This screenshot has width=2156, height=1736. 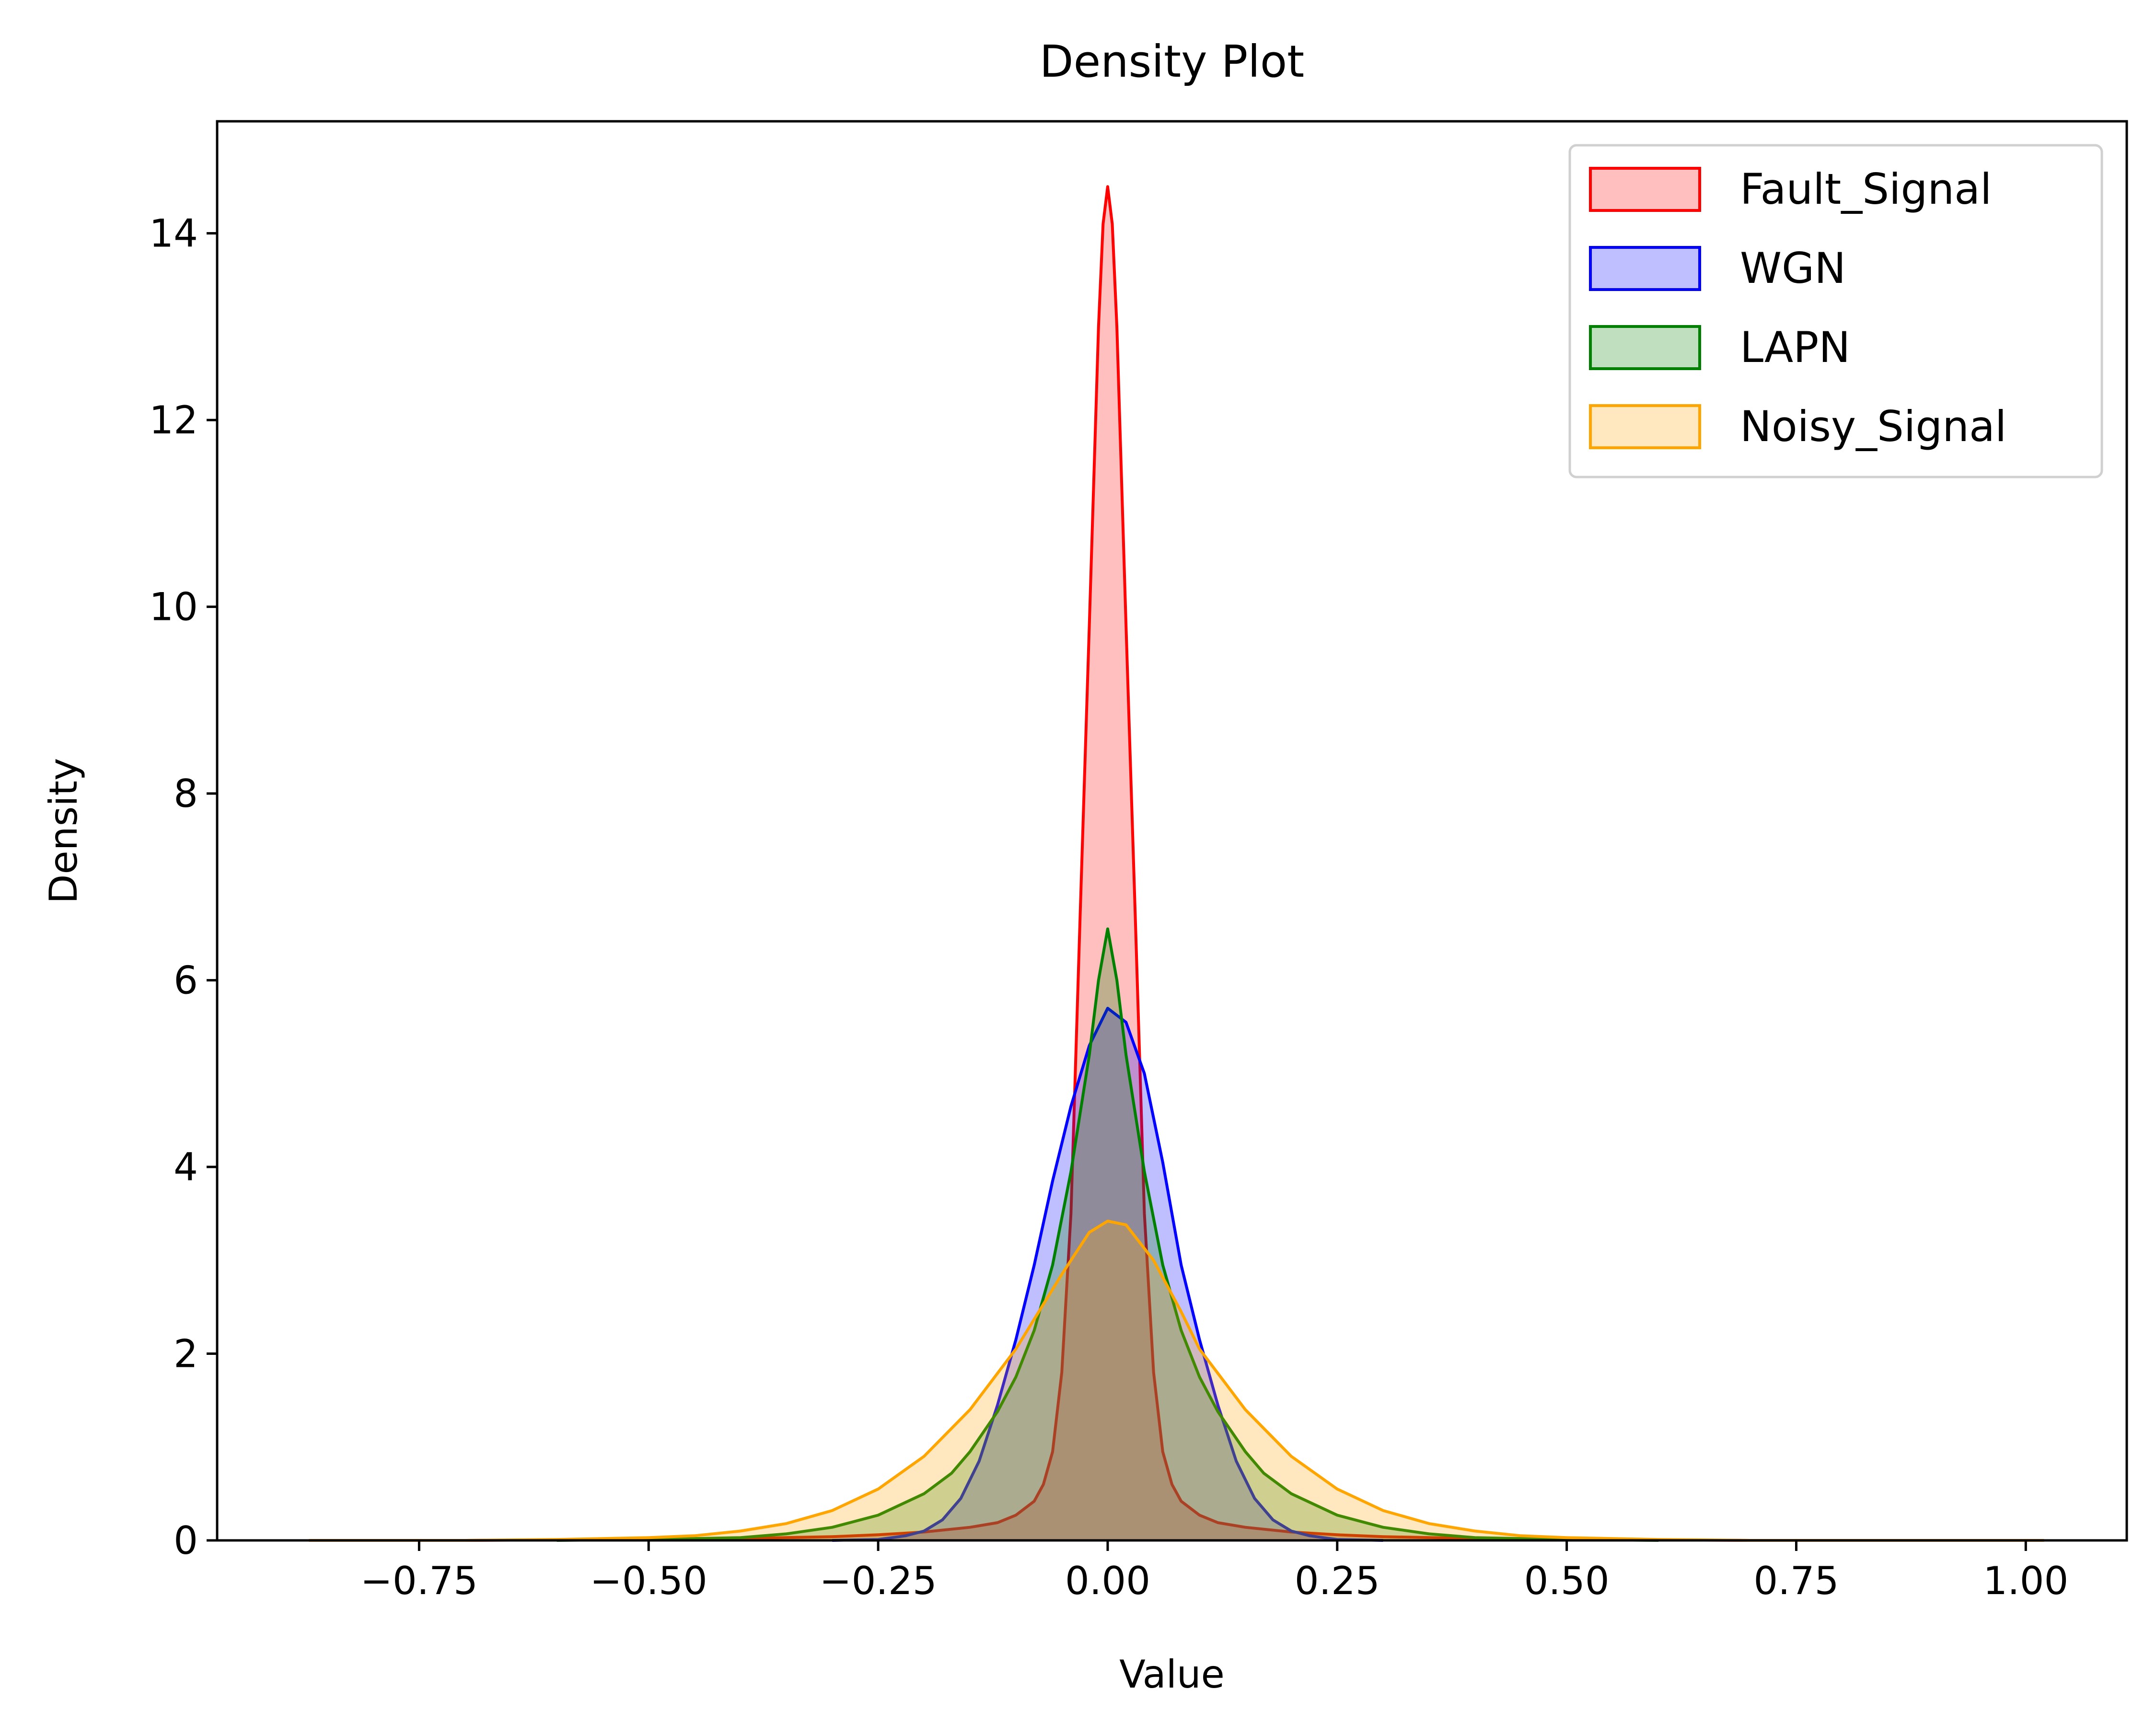 I want to click on x-tick-label: −0.75, so click(x=419, y=1581).